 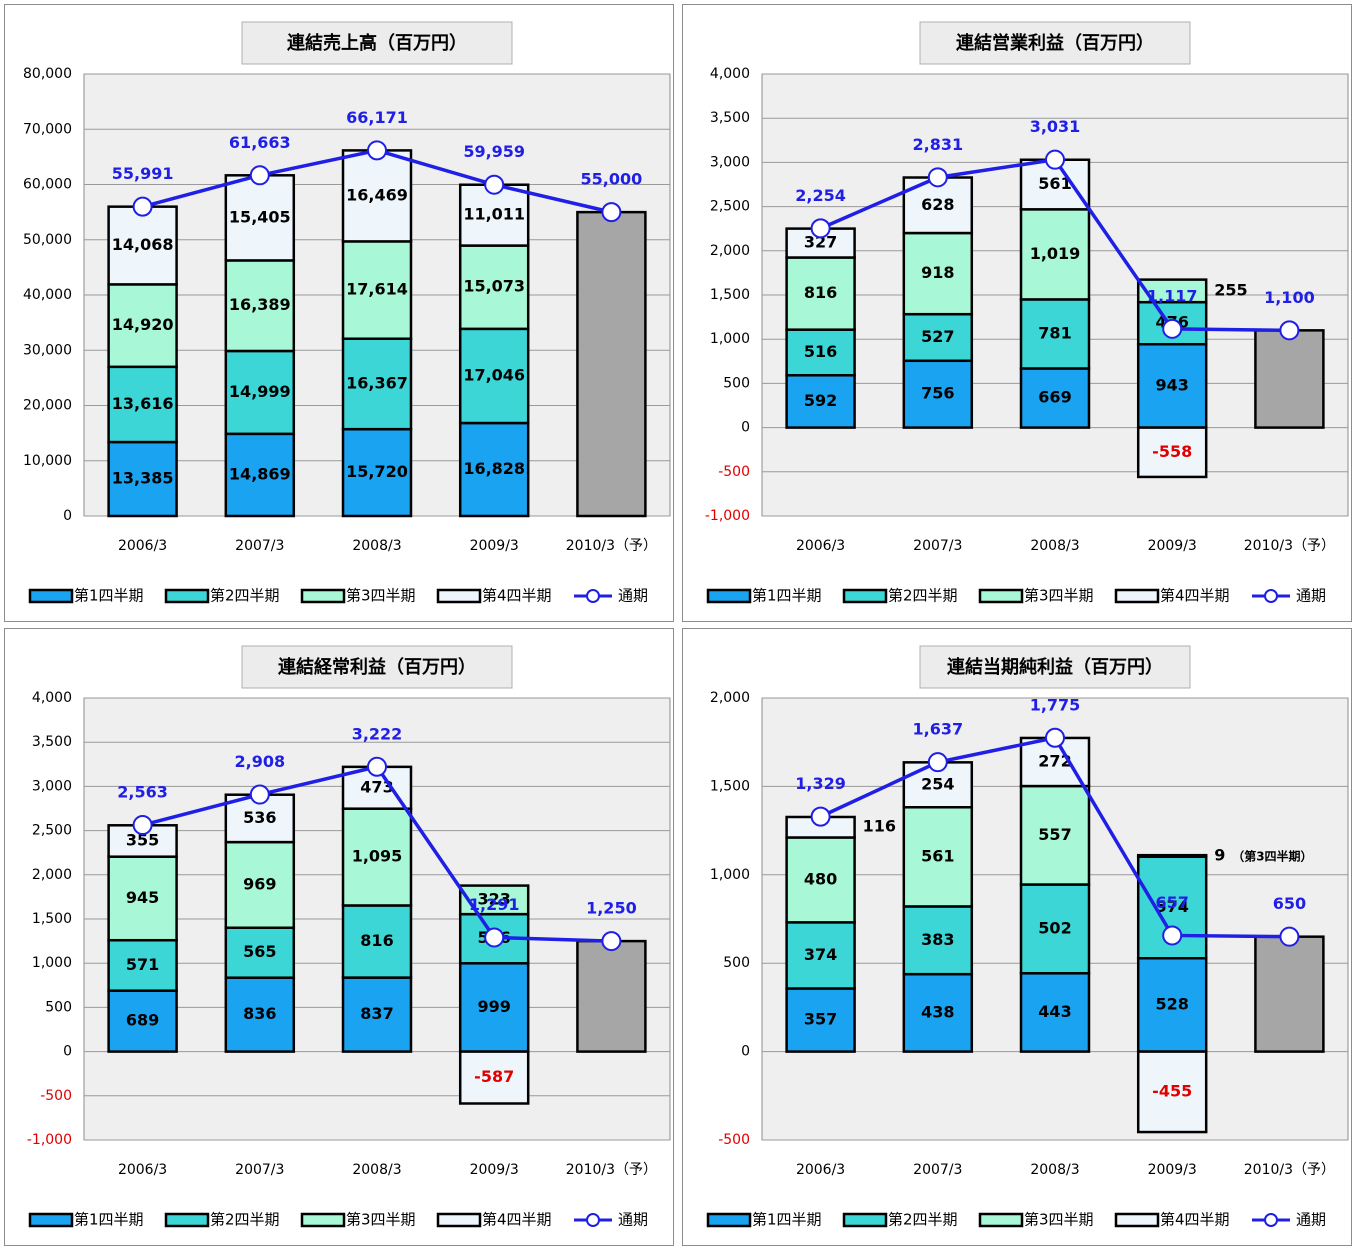 What do you see at coordinates (259, 951) in the screenshot?
I see `bar-value-label: 565` at bounding box center [259, 951].